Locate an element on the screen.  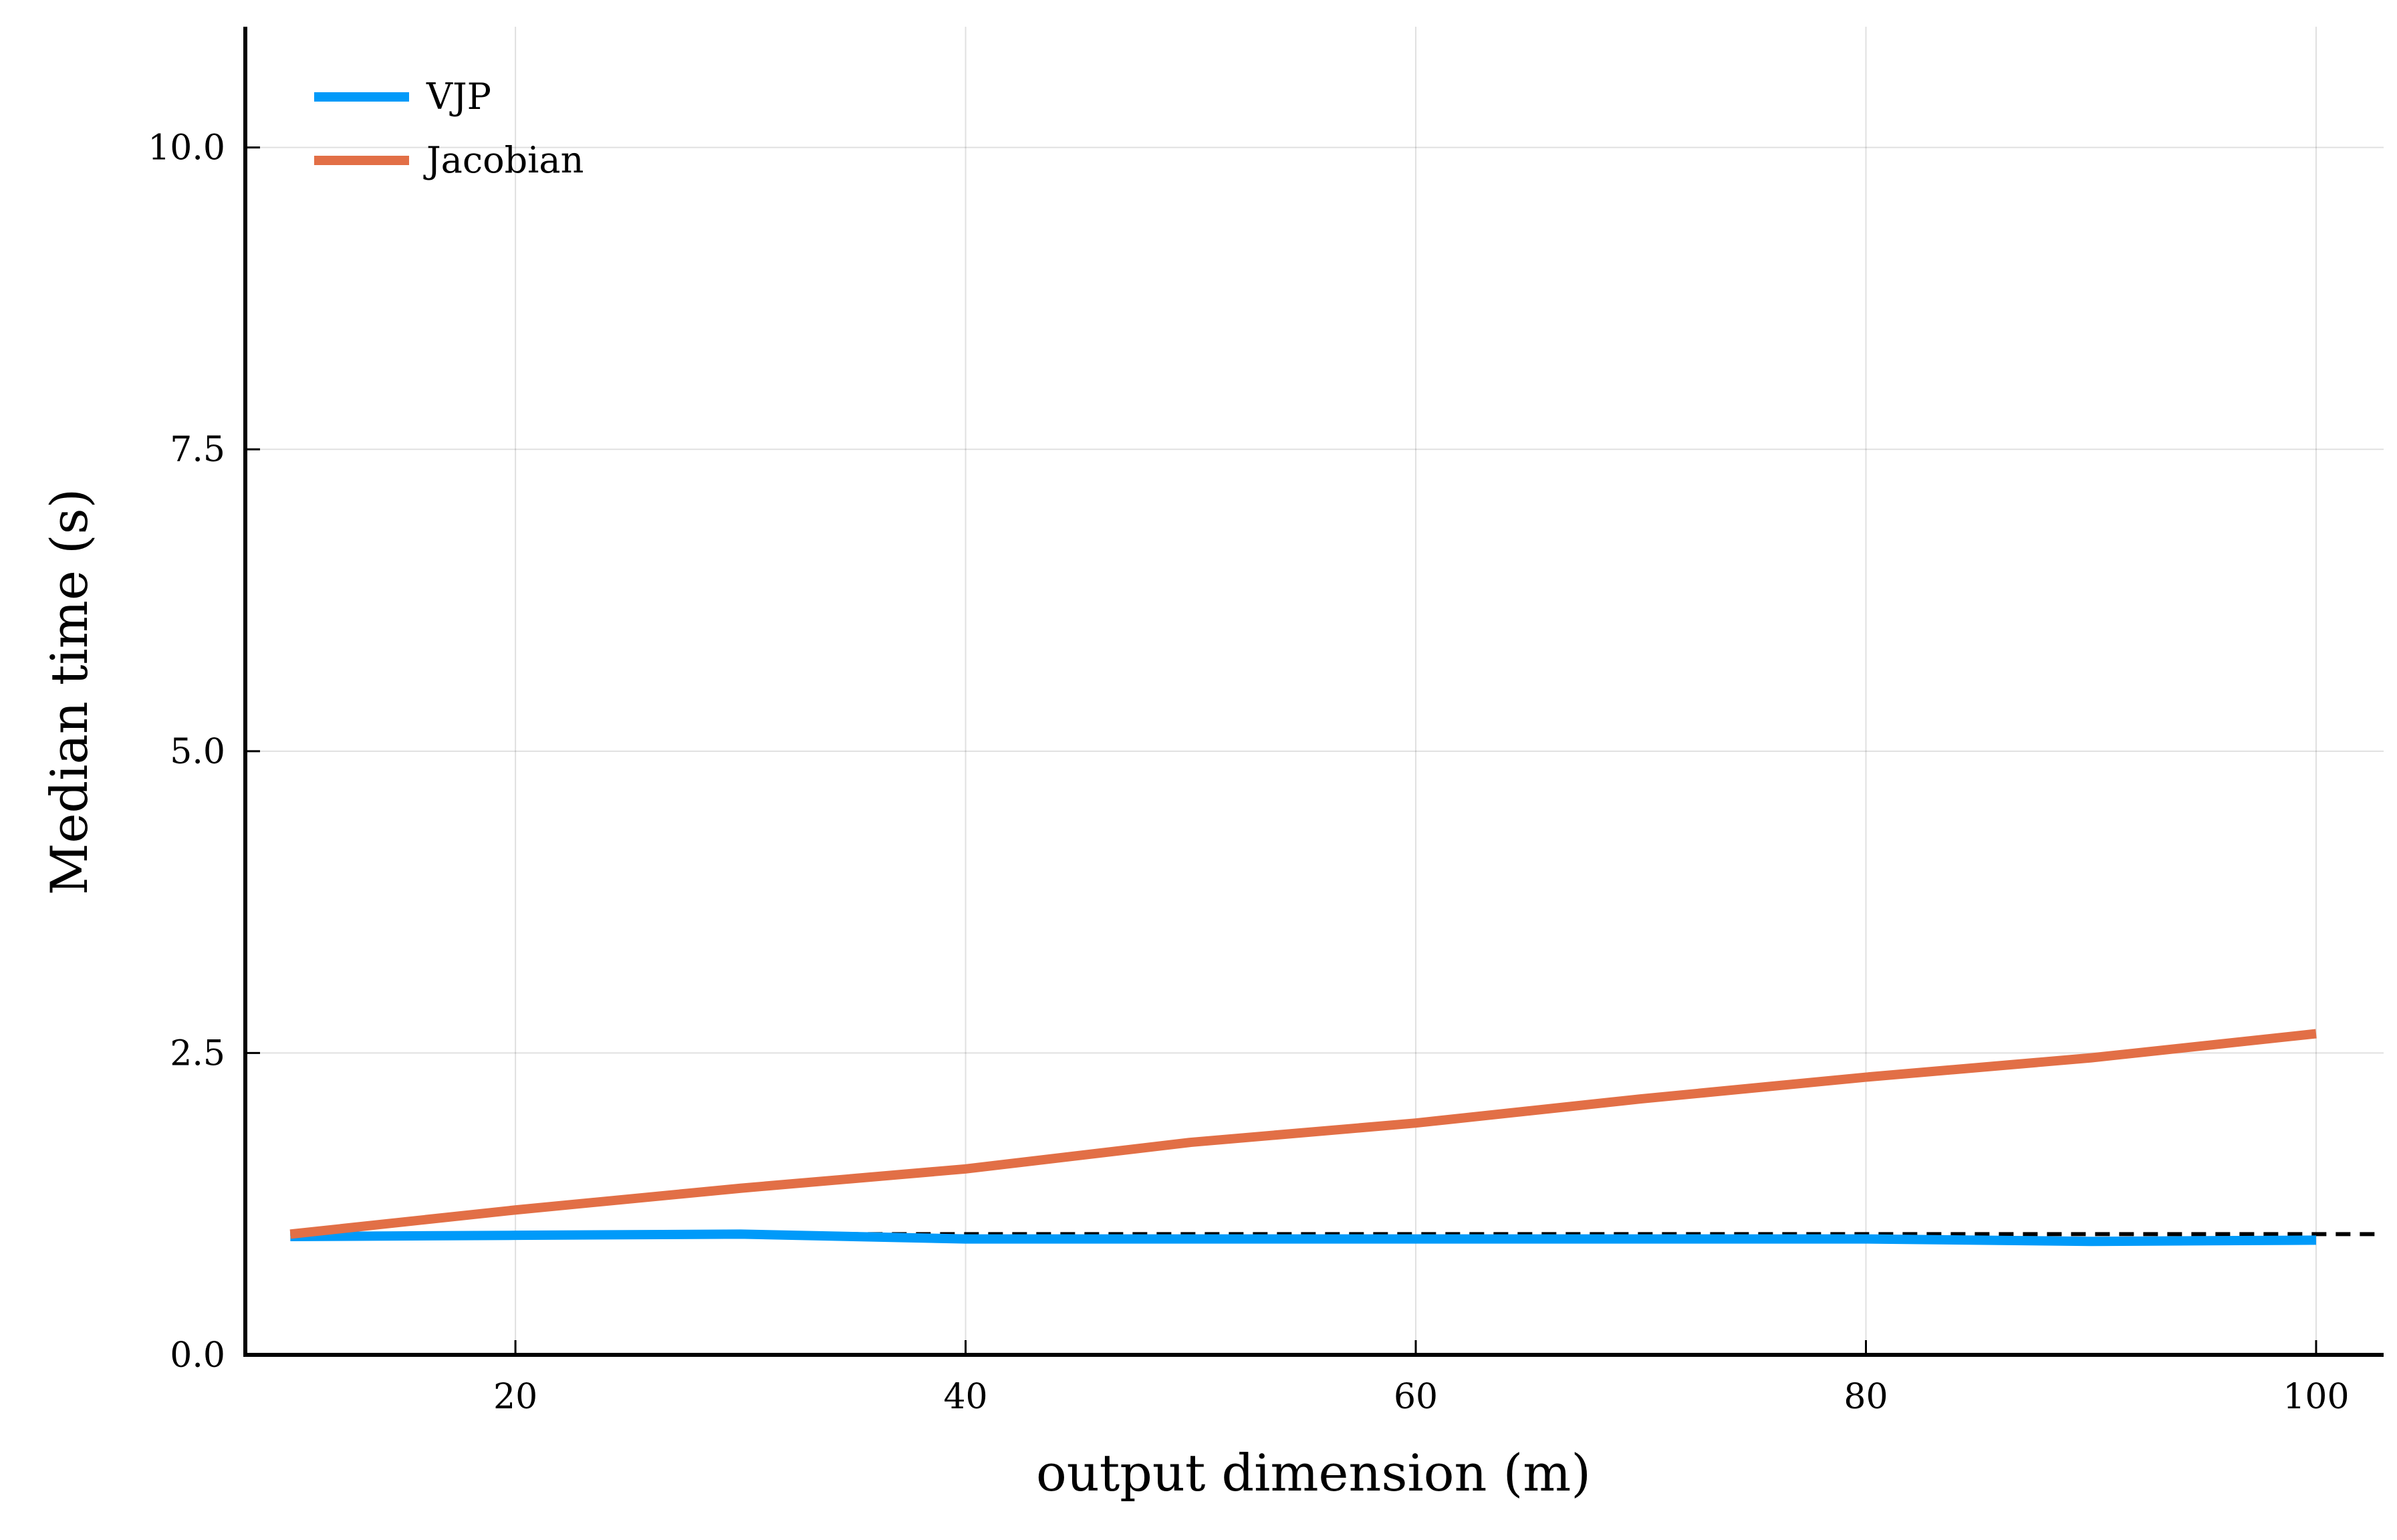
x-tick-label: 80 is located at coordinates (1866, 1397).